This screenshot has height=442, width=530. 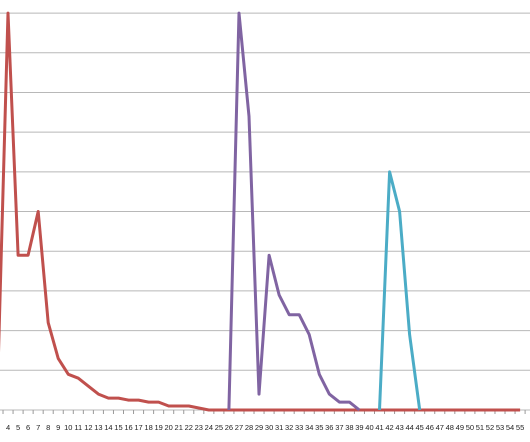 What do you see at coordinates (229, 427) in the screenshot?
I see `x-tick-label: 26` at bounding box center [229, 427].